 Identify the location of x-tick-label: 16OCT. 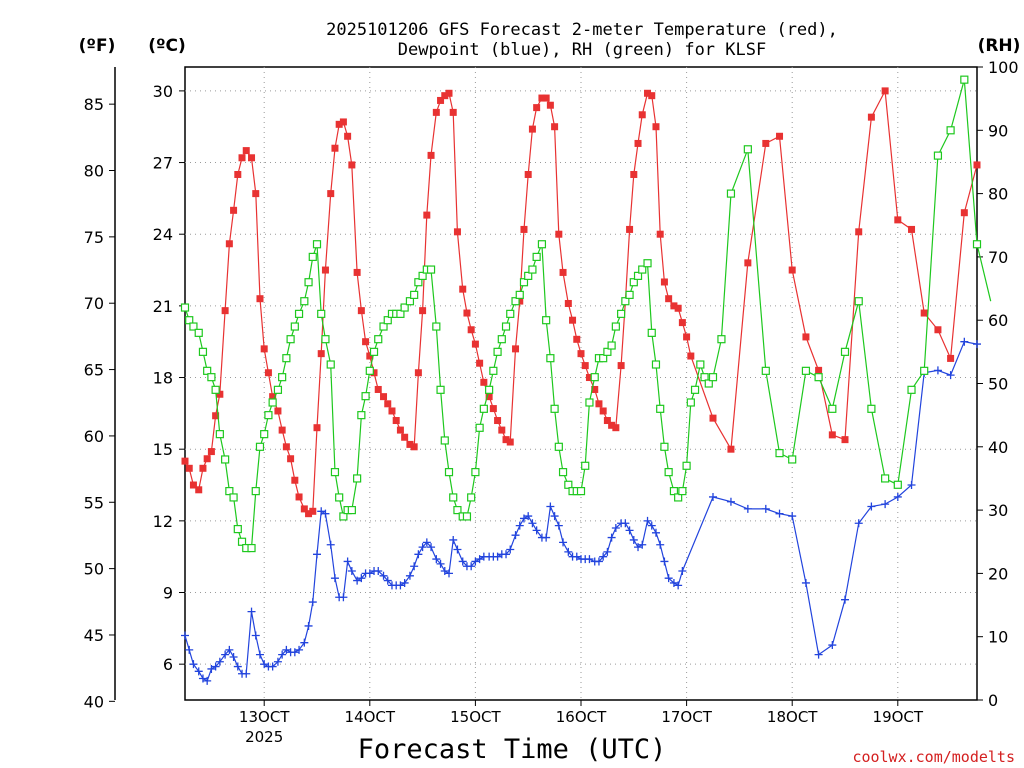
(581, 717).